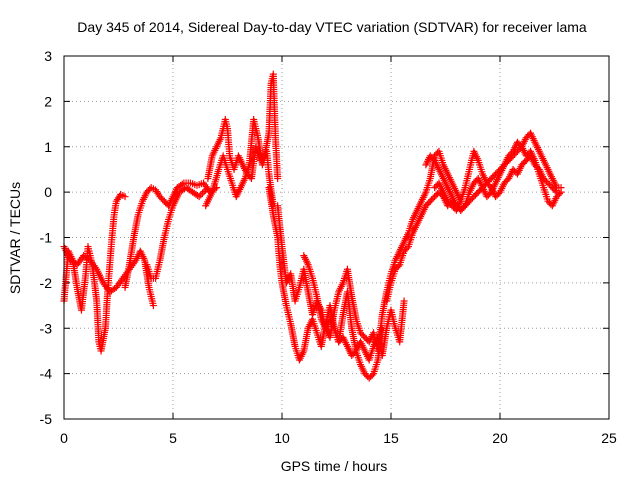 Image resolution: width=640 pixels, height=480 pixels. I want to click on series-trace-h, so click(369, 251).